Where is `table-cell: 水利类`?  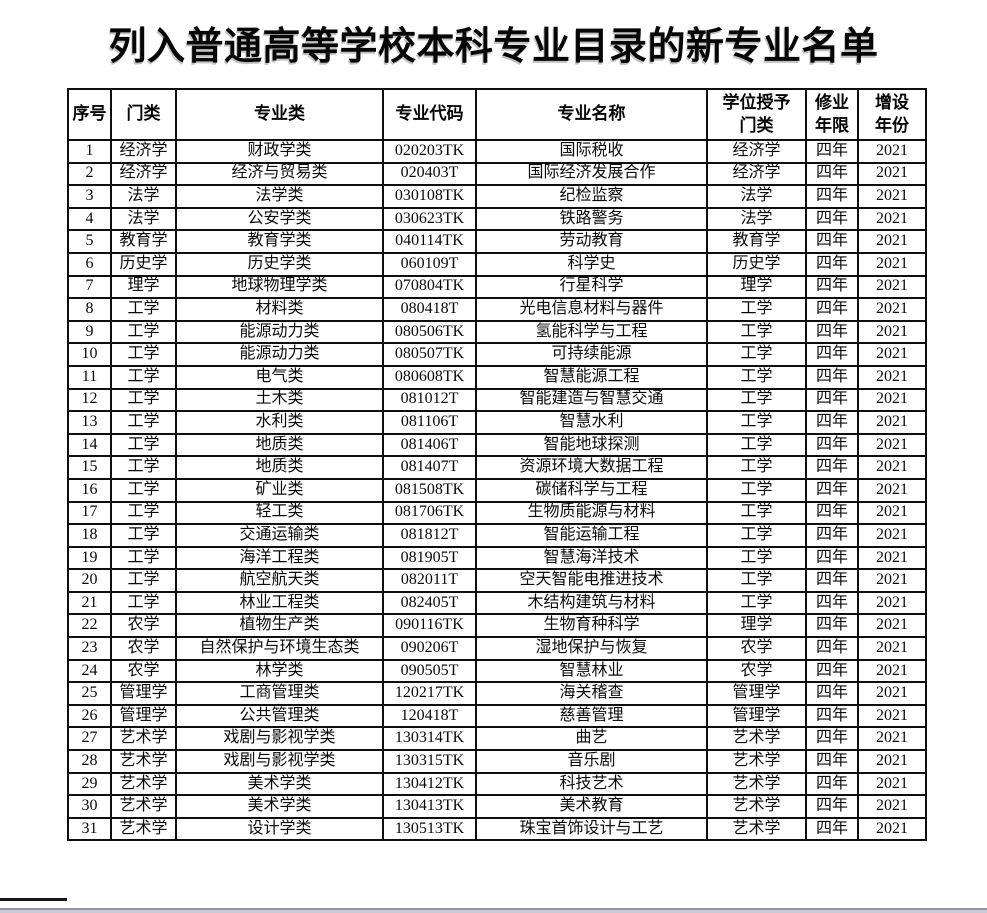 table-cell: 水利类 is located at coordinates (279, 422).